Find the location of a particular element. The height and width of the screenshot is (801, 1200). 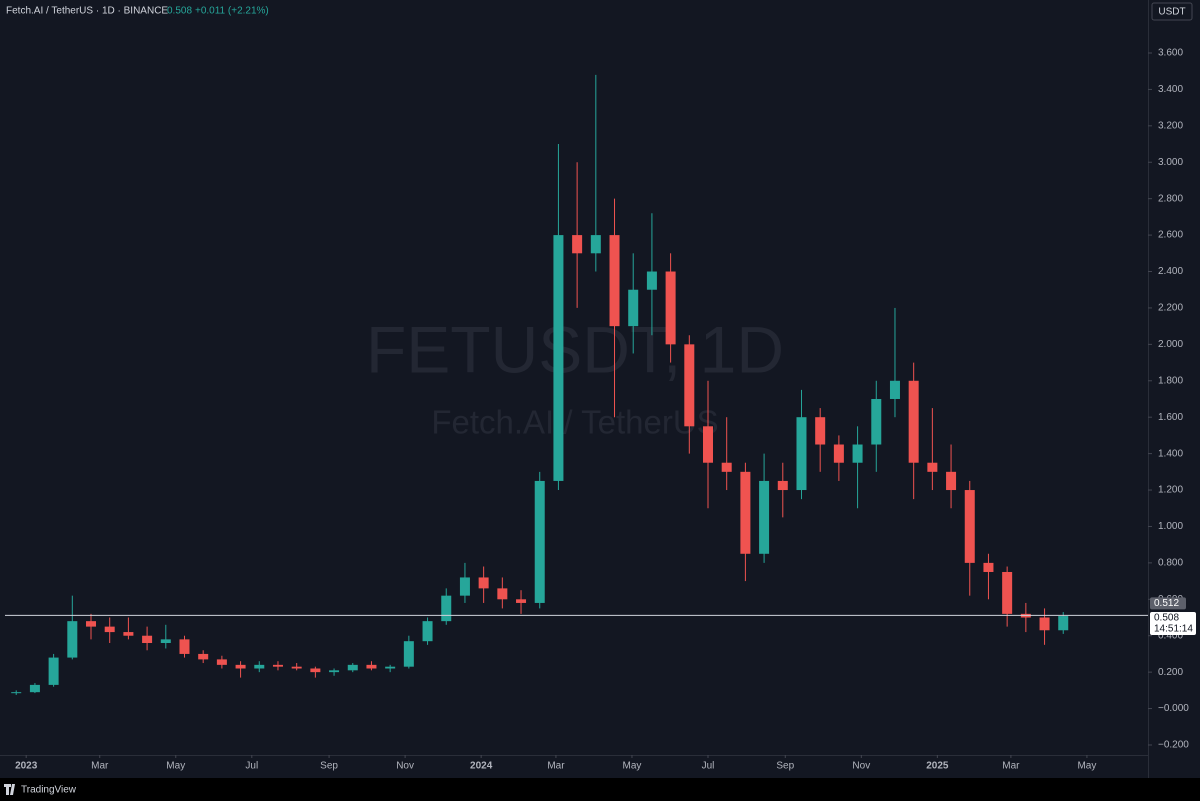

price-line-label: 0.512 is located at coordinates (1166, 603).